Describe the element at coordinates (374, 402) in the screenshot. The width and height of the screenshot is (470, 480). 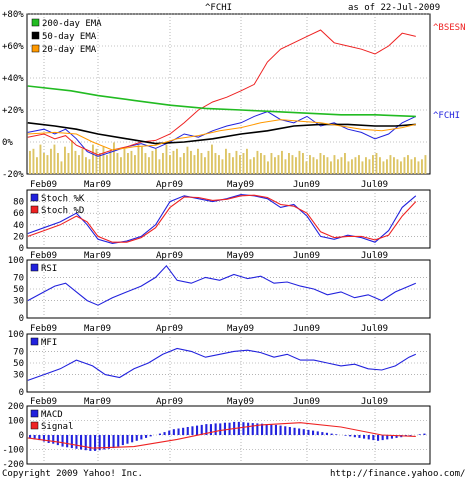
I see `x-tick-label: Jul09` at that location.